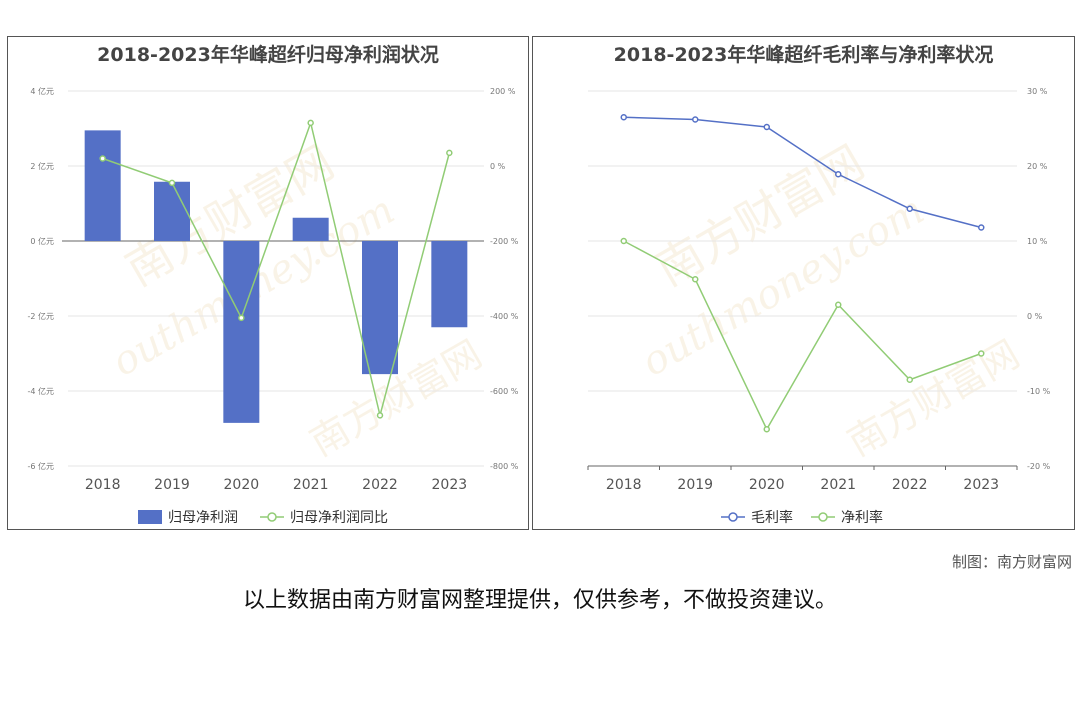 The image size is (1080, 720). What do you see at coordinates (40, 466) in the screenshot?
I see `left-axis-tick: -6 亿元` at bounding box center [40, 466].